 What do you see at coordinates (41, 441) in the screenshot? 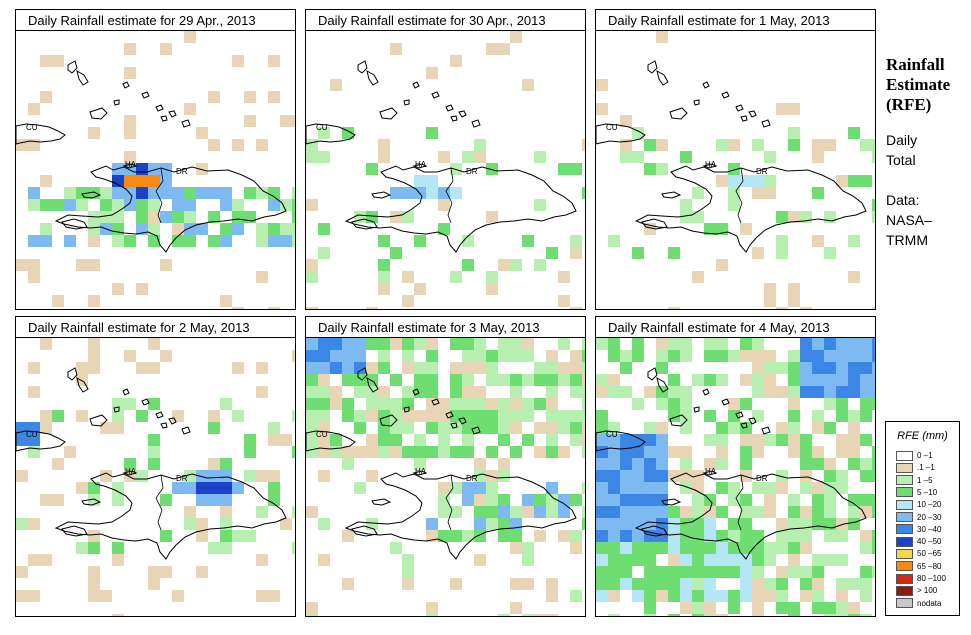
I see `cuba-outline` at bounding box center [41, 441].